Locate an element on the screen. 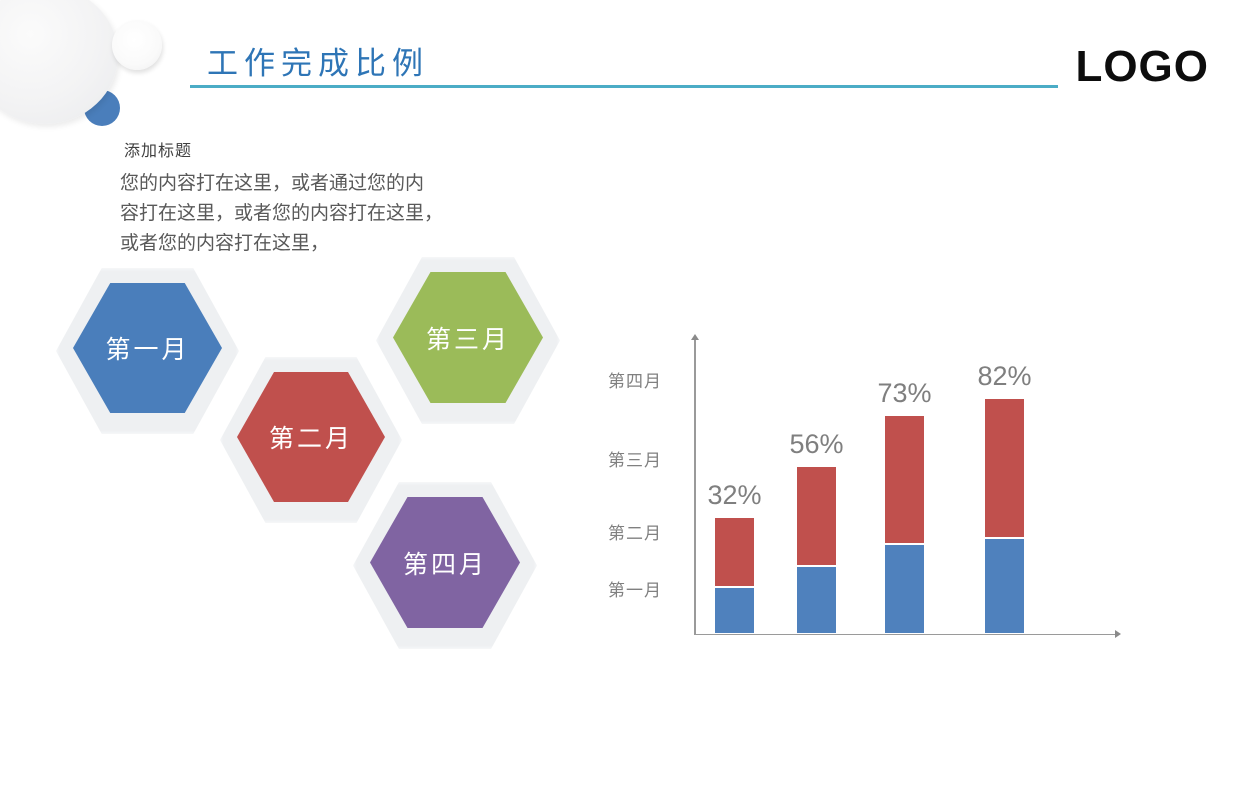 The height and width of the screenshot is (793, 1247). hexagon-month-1: 第一月 is located at coordinates (147, 351).